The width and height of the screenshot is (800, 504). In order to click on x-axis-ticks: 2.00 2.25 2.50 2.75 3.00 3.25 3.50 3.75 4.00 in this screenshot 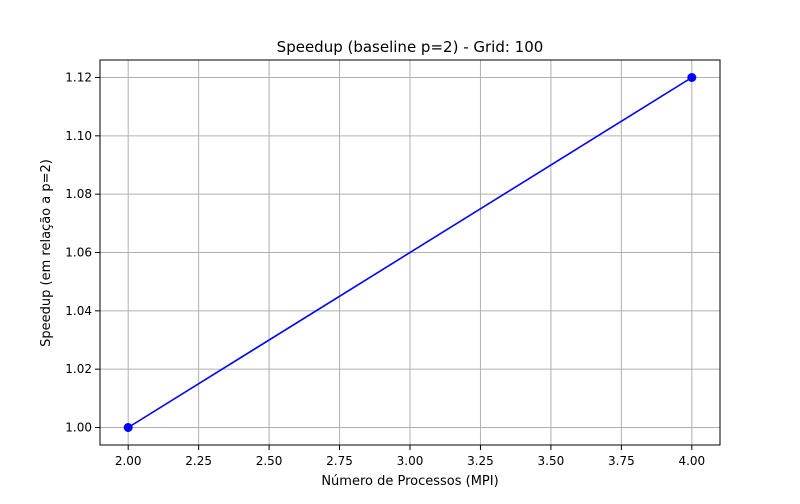, I will do `click(410, 456)`.